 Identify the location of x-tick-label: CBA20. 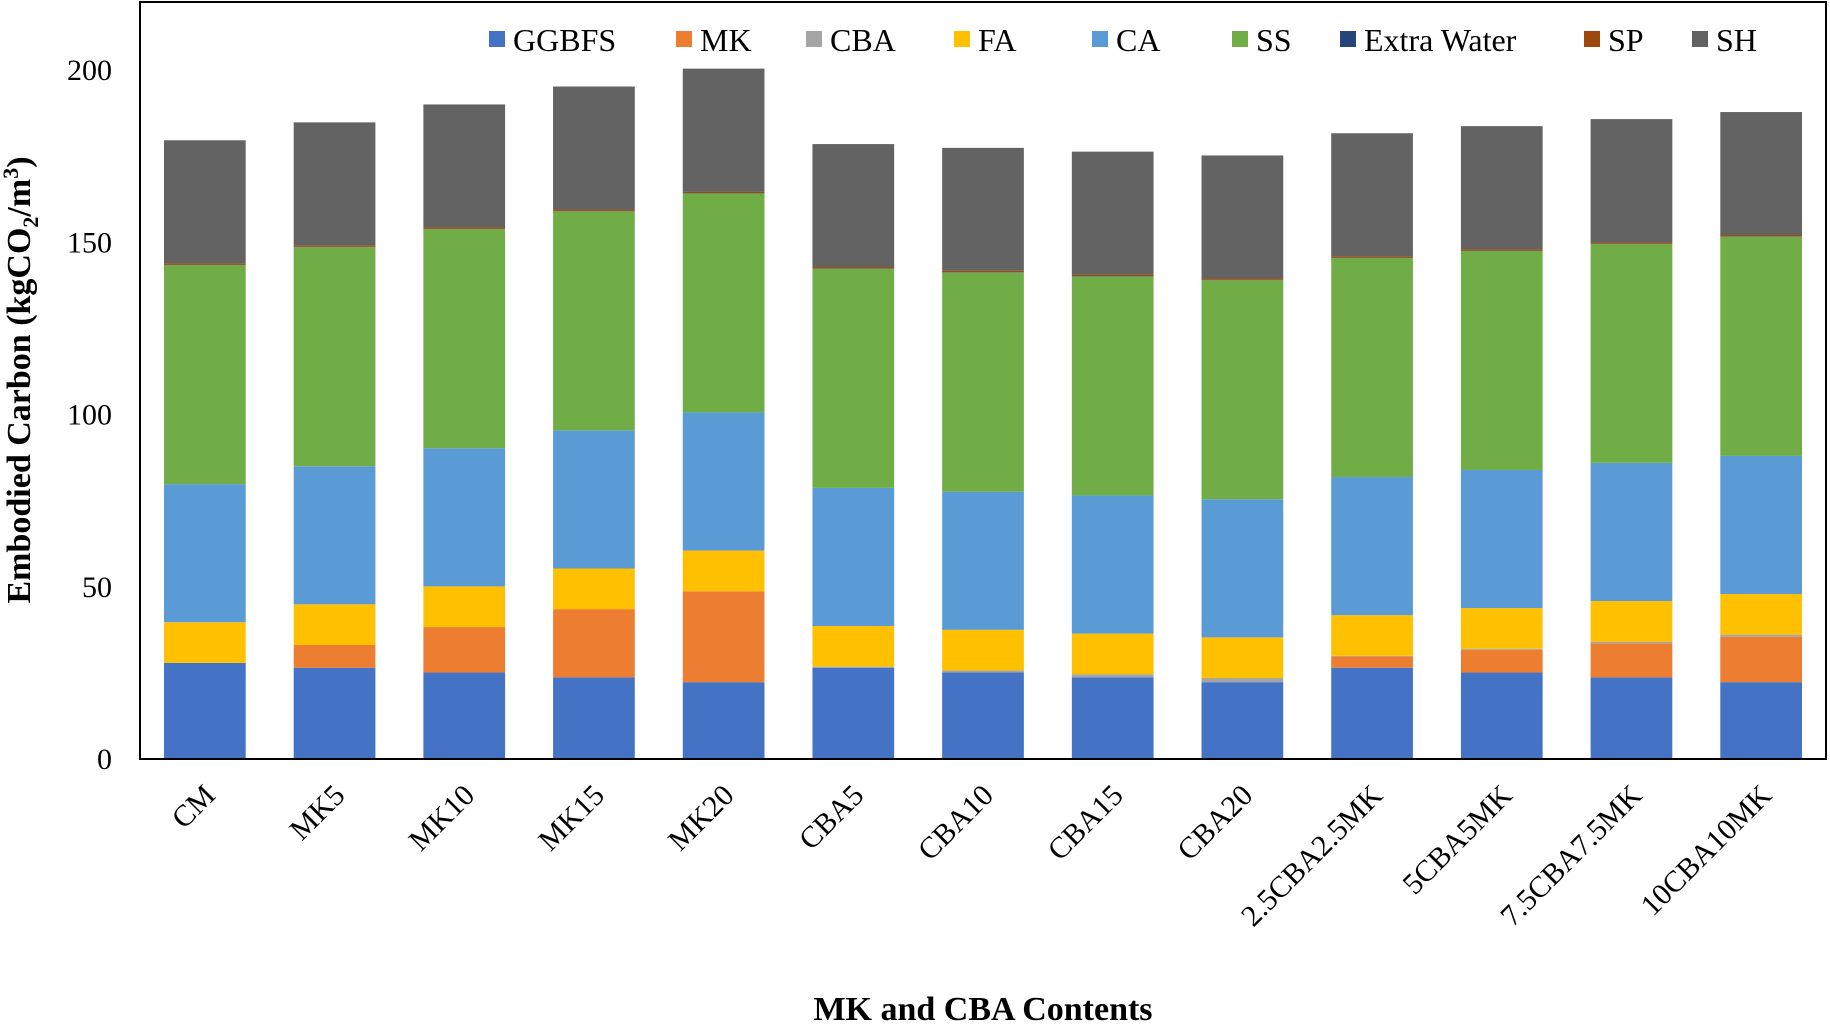
(1215, 823).